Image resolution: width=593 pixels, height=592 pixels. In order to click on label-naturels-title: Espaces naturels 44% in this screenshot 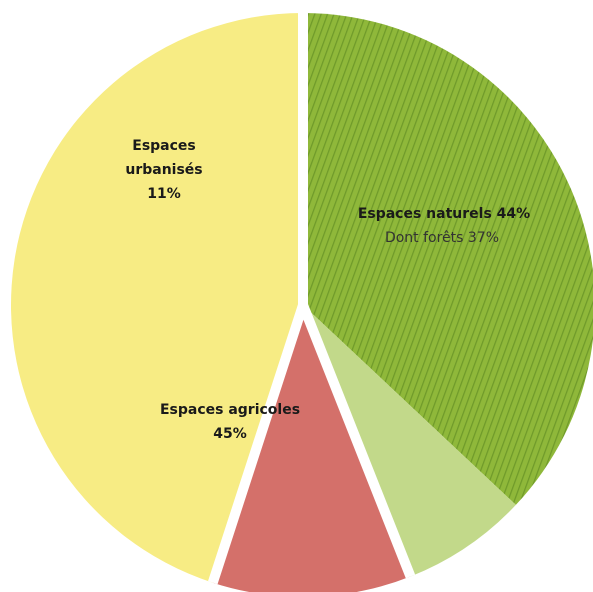, I will do `click(444, 214)`.